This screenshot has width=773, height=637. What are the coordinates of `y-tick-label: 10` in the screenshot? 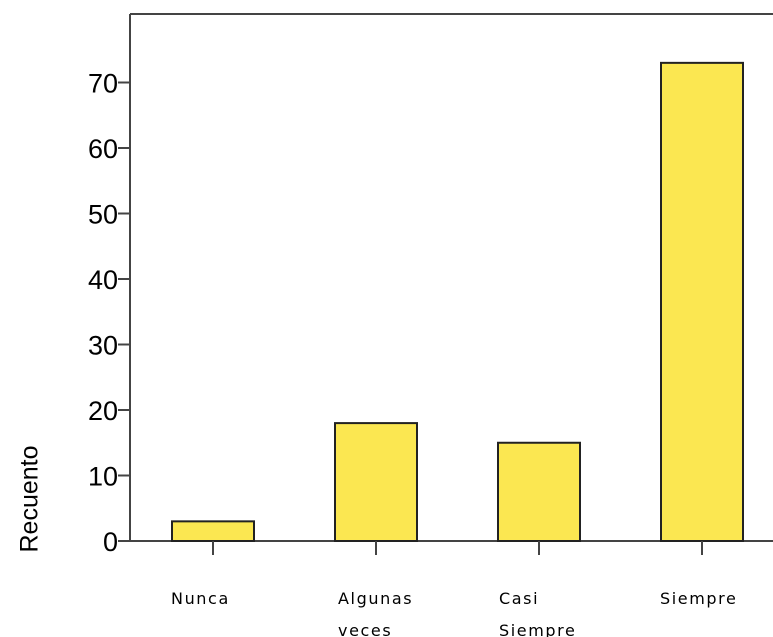 It's located at (103, 477).